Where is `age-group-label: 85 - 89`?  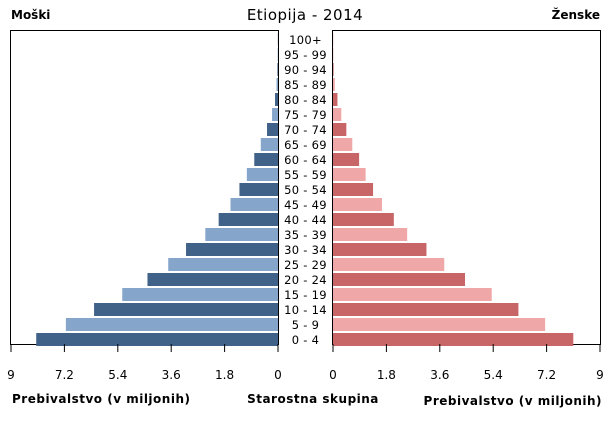
age-group-label: 85 - 89 is located at coordinates (305, 85).